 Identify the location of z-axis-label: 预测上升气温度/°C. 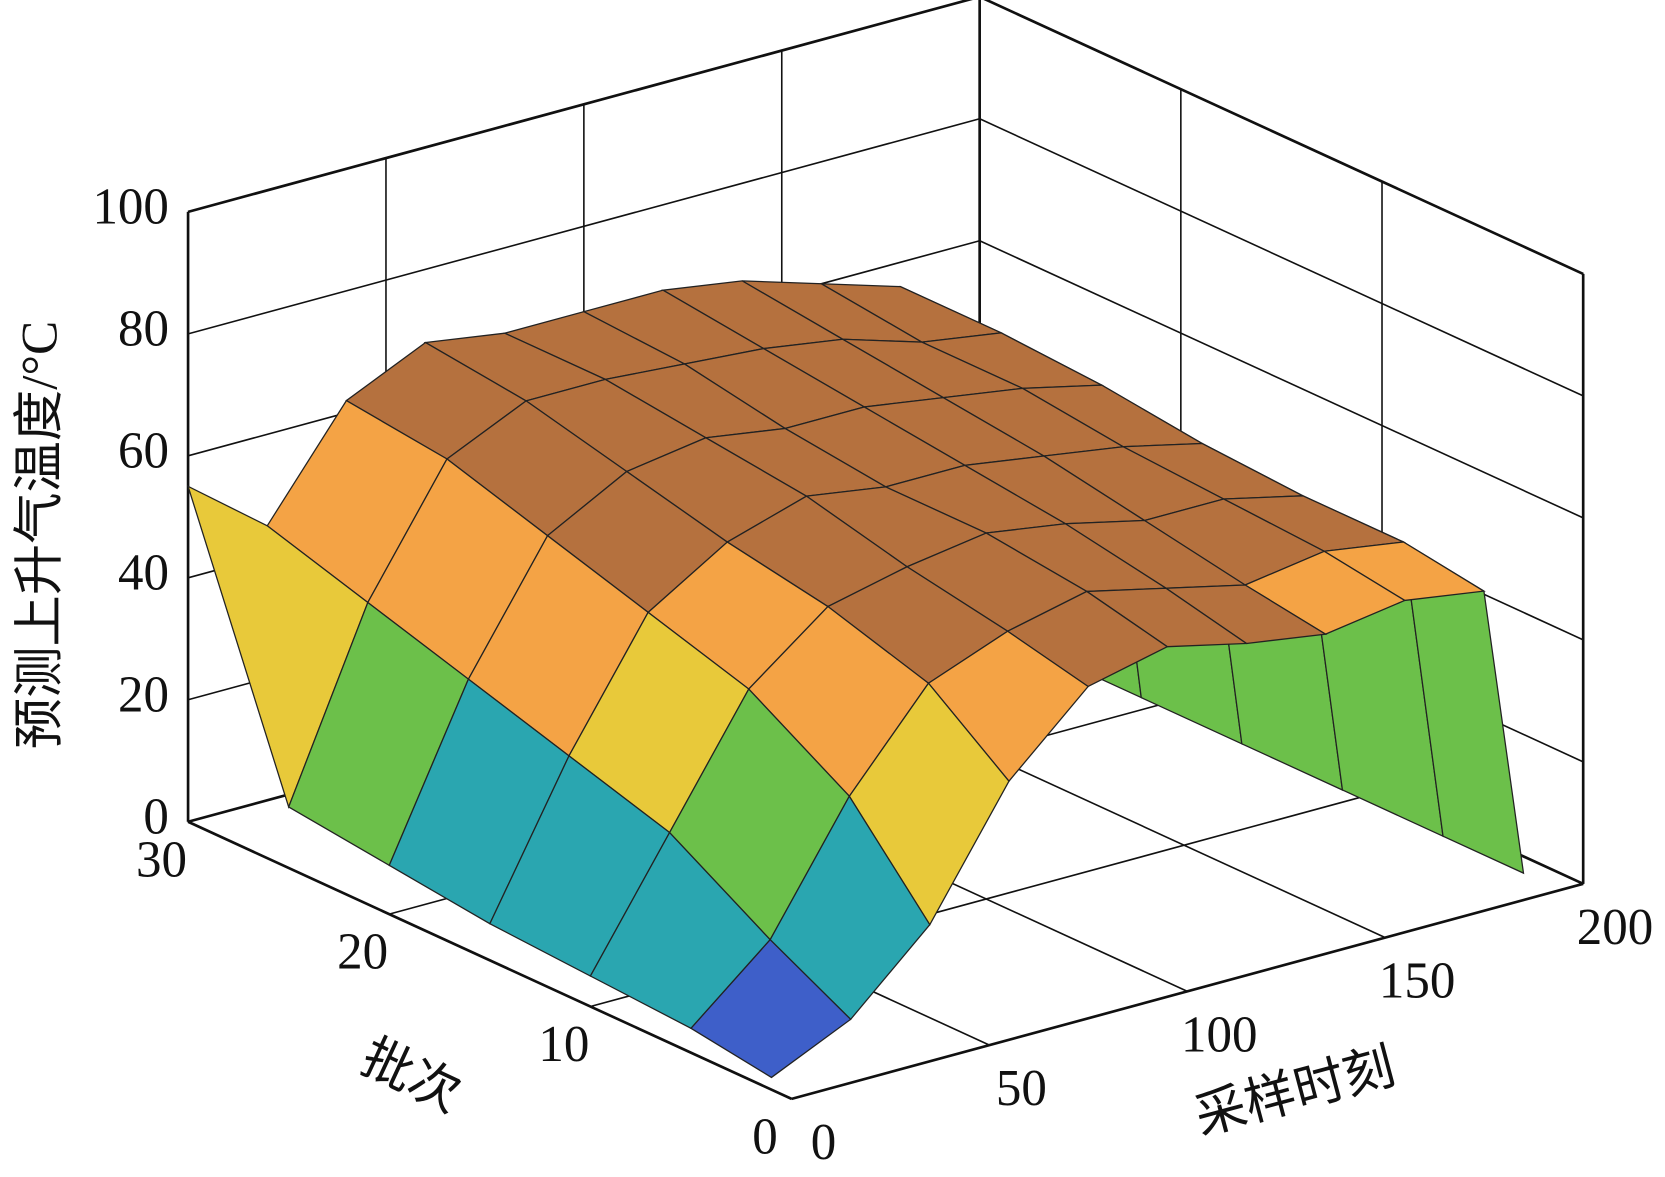
(39, 535).